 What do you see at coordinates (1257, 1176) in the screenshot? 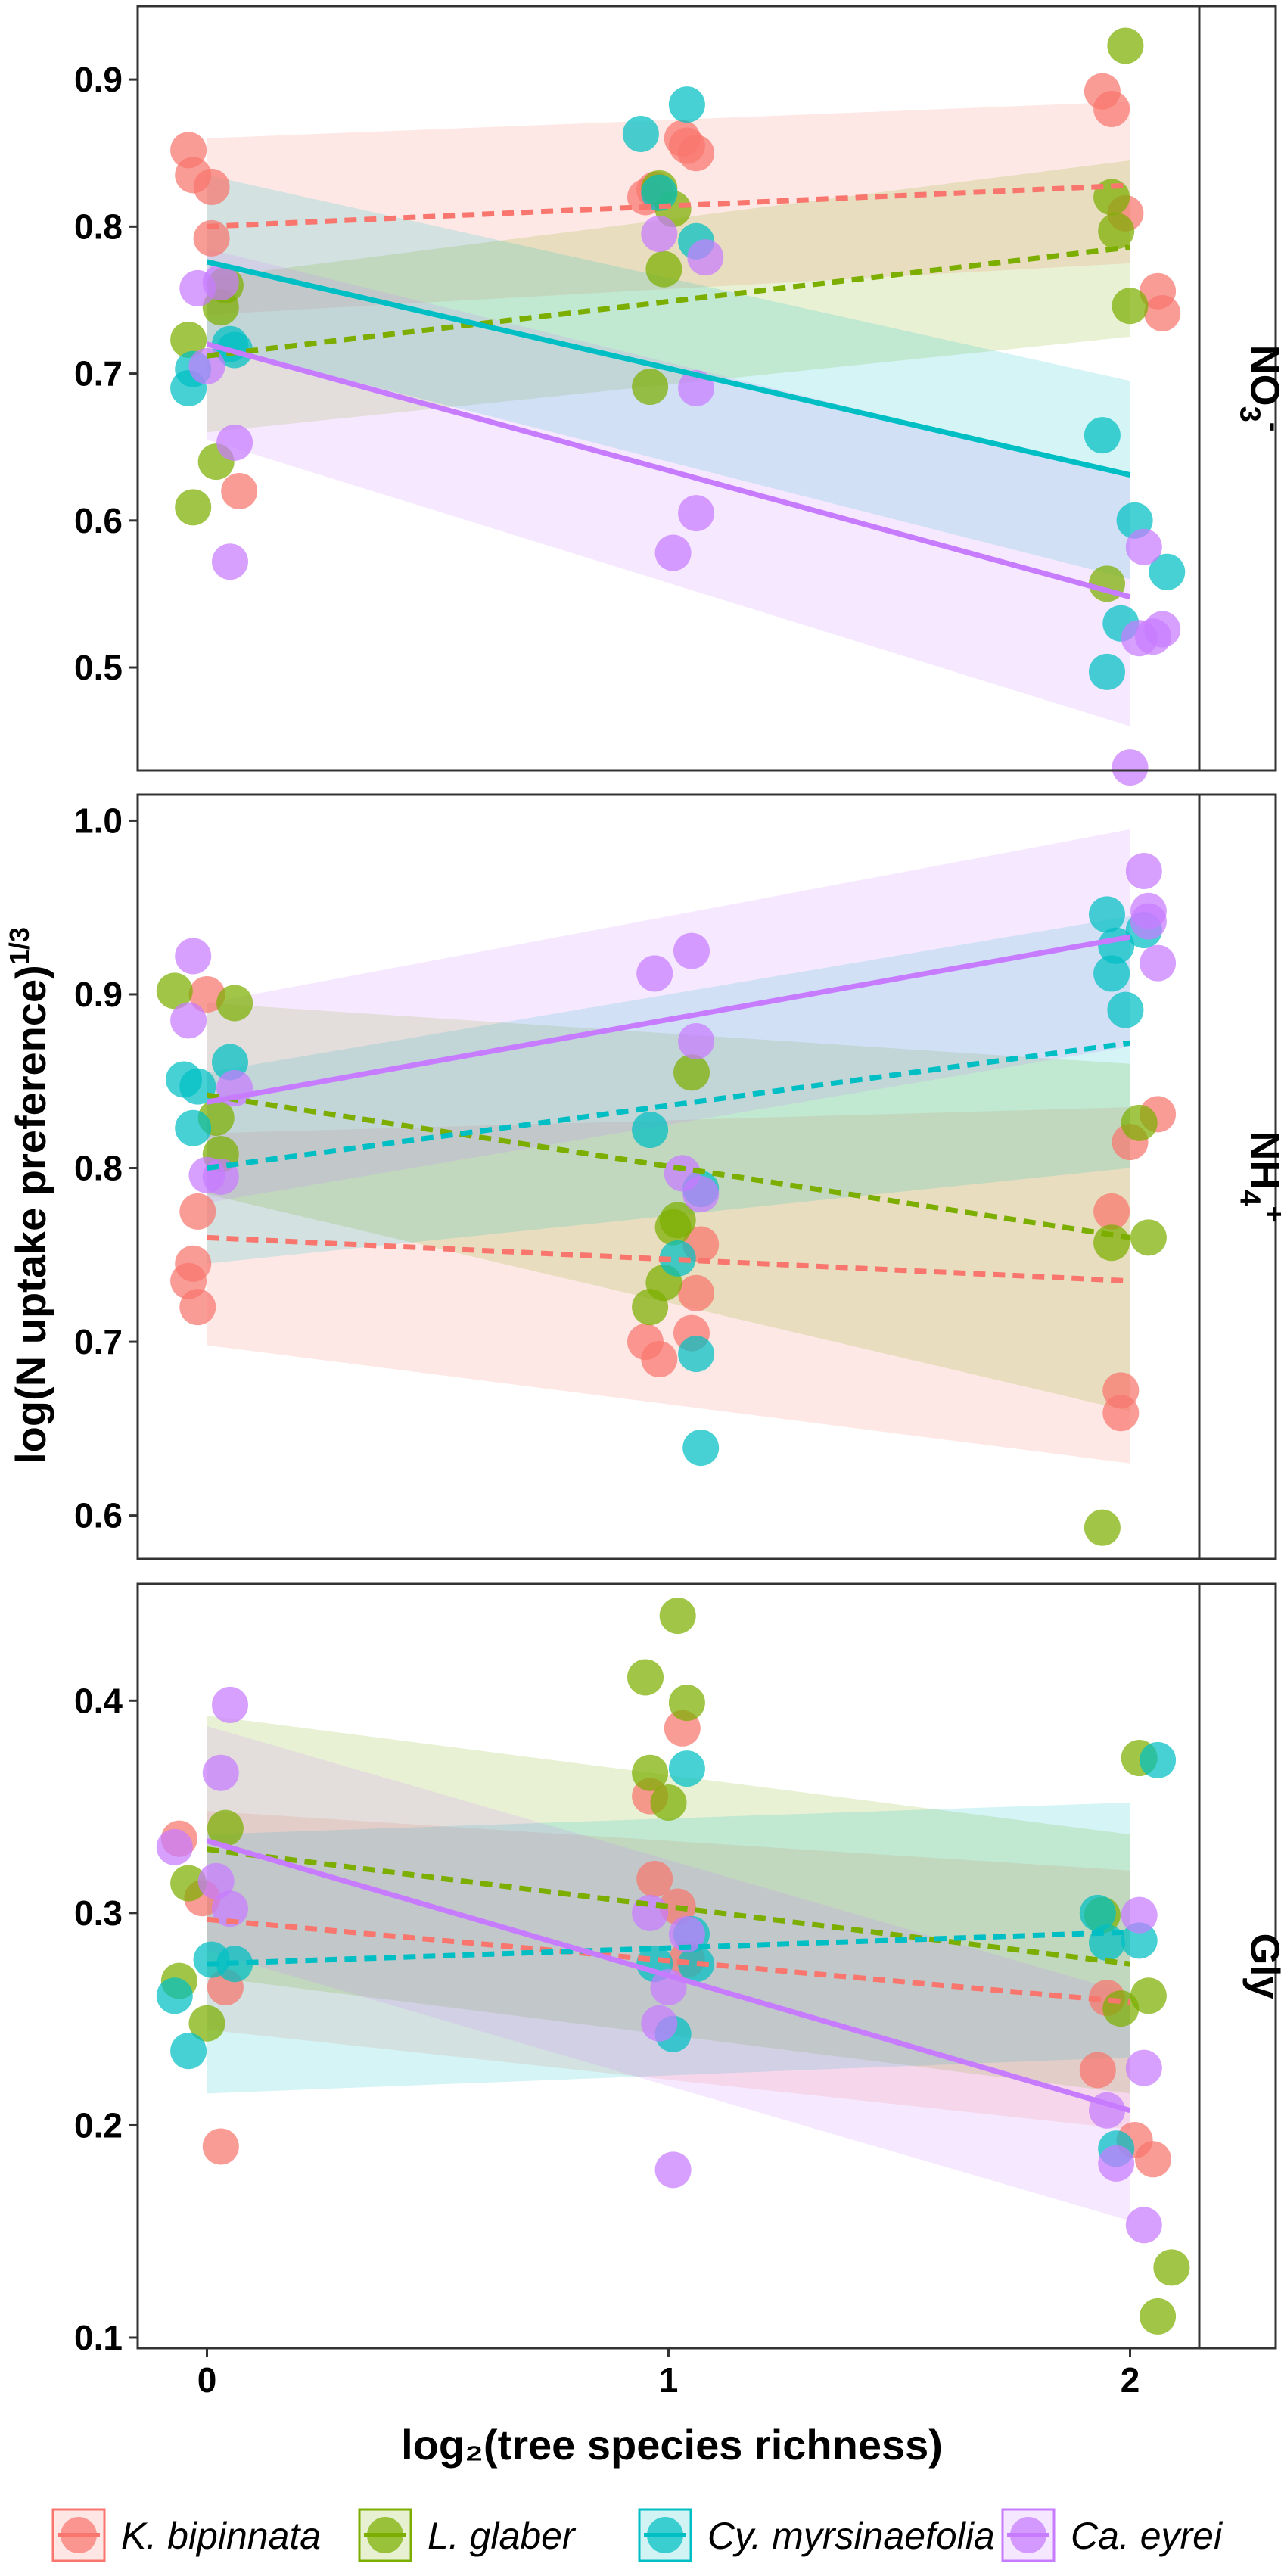
I see `panel-2-strip-label: NH4+` at bounding box center [1257, 1176].